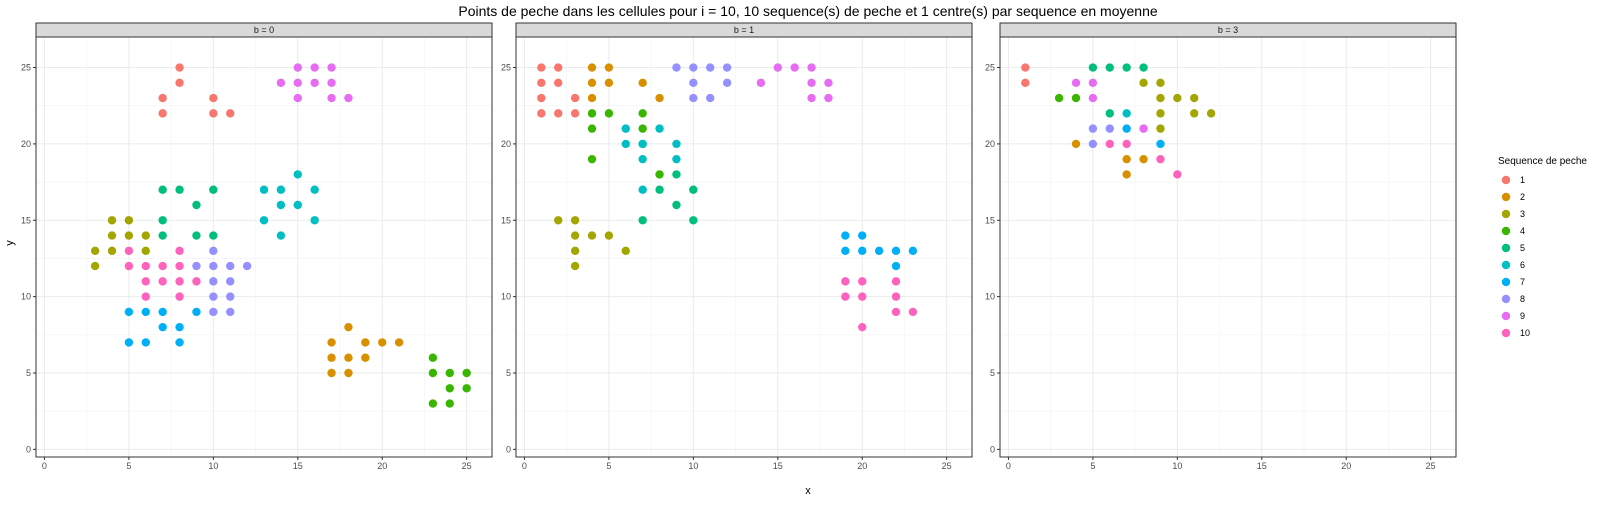 Image resolution: width=1600 pixels, height=505 pixels. What do you see at coordinates (10, 243) in the screenshot?
I see `y-axis-title: y` at bounding box center [10, 243].